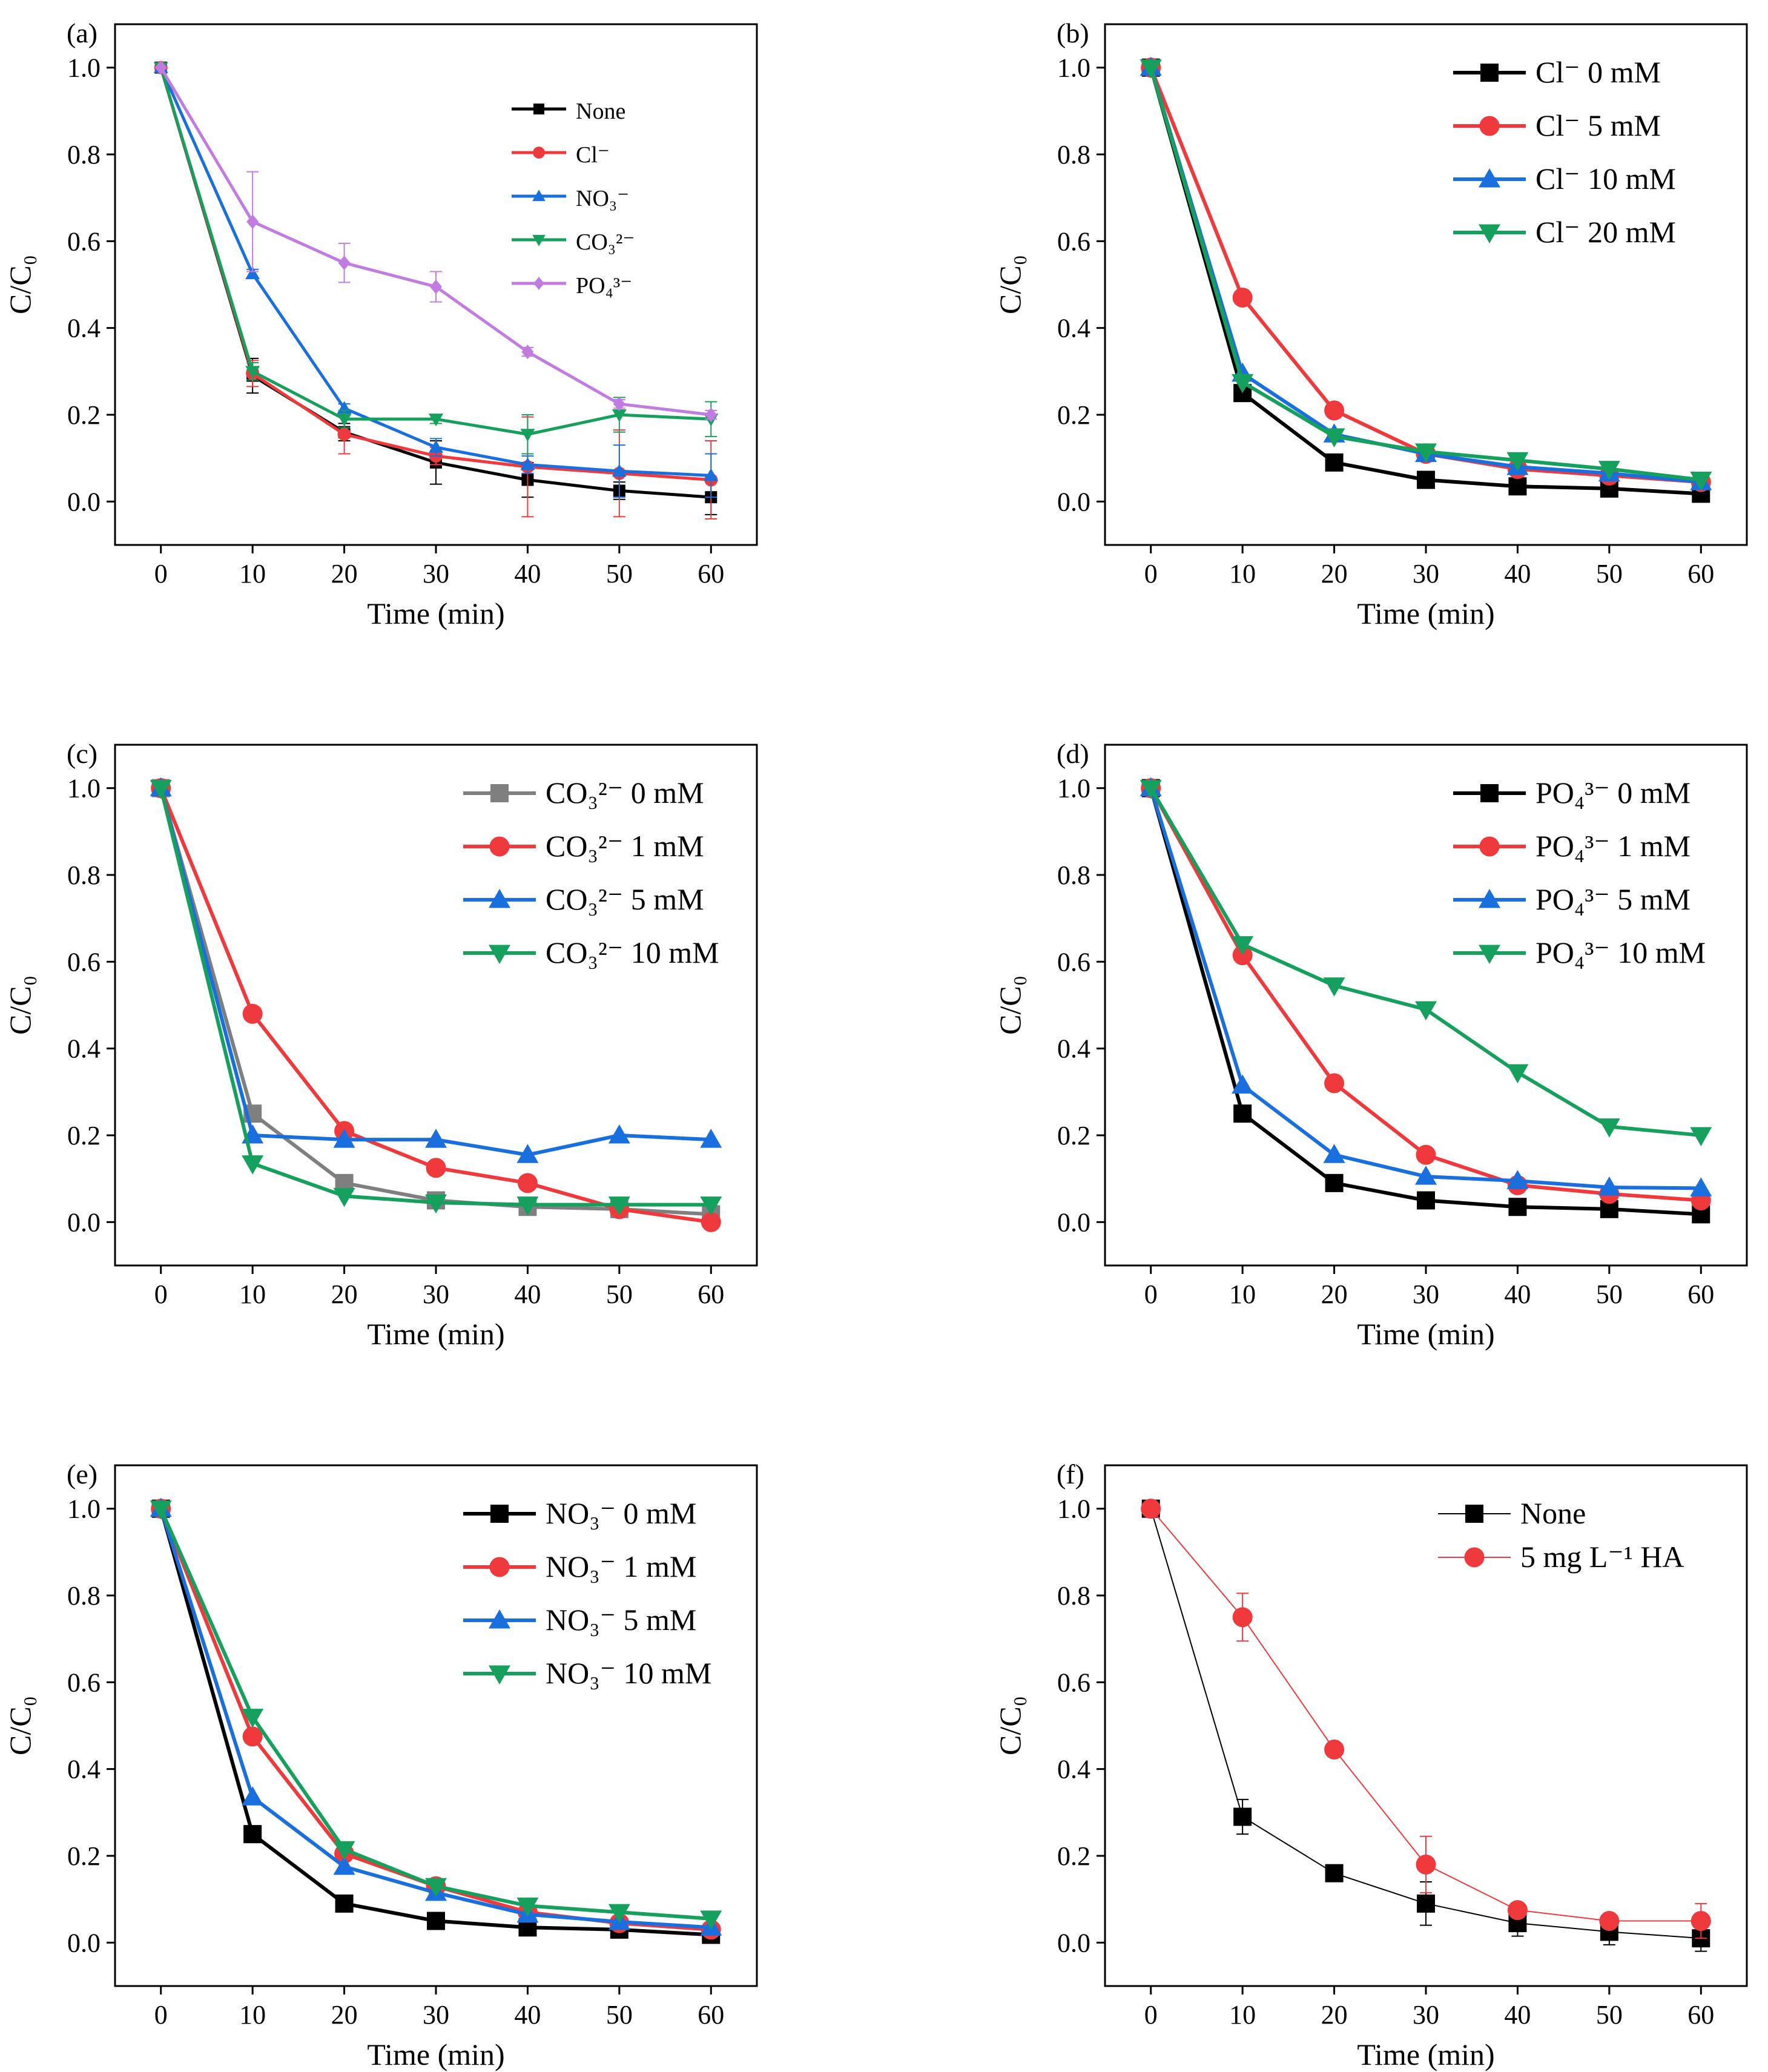 Image resolution: width=1768 pixels, height=2072 pixels. What do you see at coordinates (1571, 793) in the screenshot?
I see `legend-item: PO₄³⁻ 0 mM` at bounding box center [1571, 793].